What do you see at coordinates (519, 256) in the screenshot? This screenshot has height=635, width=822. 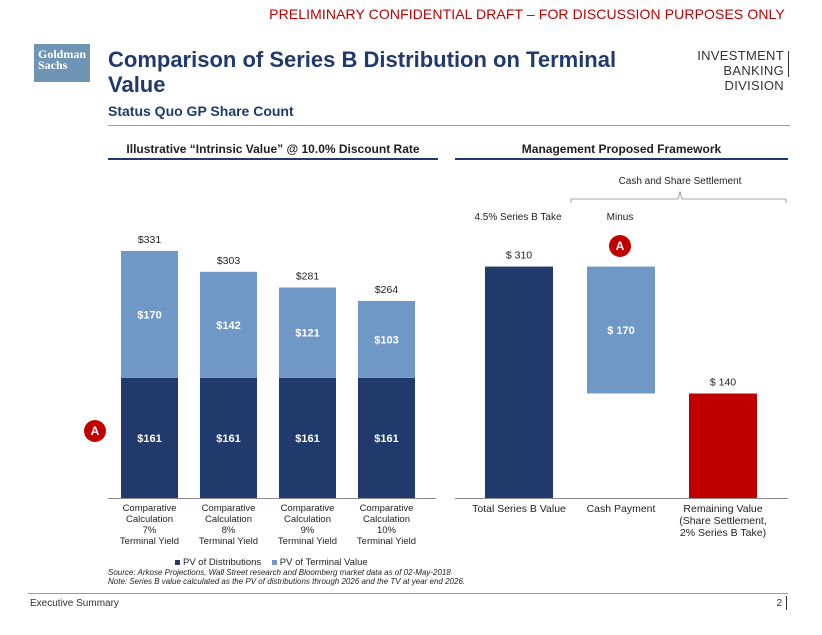 I see `bar-value-label: $ 310` at bounding box center [519, 256].